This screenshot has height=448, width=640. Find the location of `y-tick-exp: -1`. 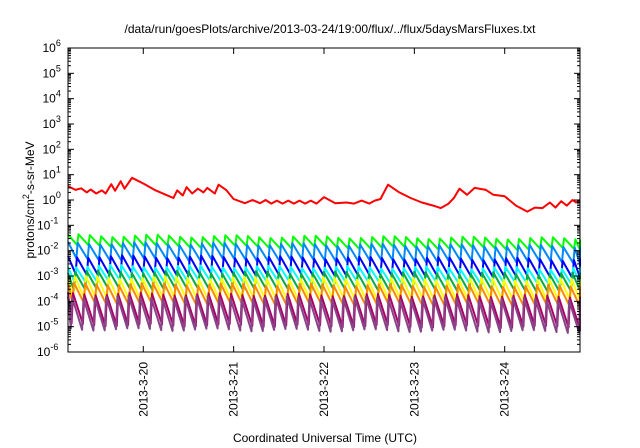

y-tick-exp: -1 is located at coordinates (54, 220).